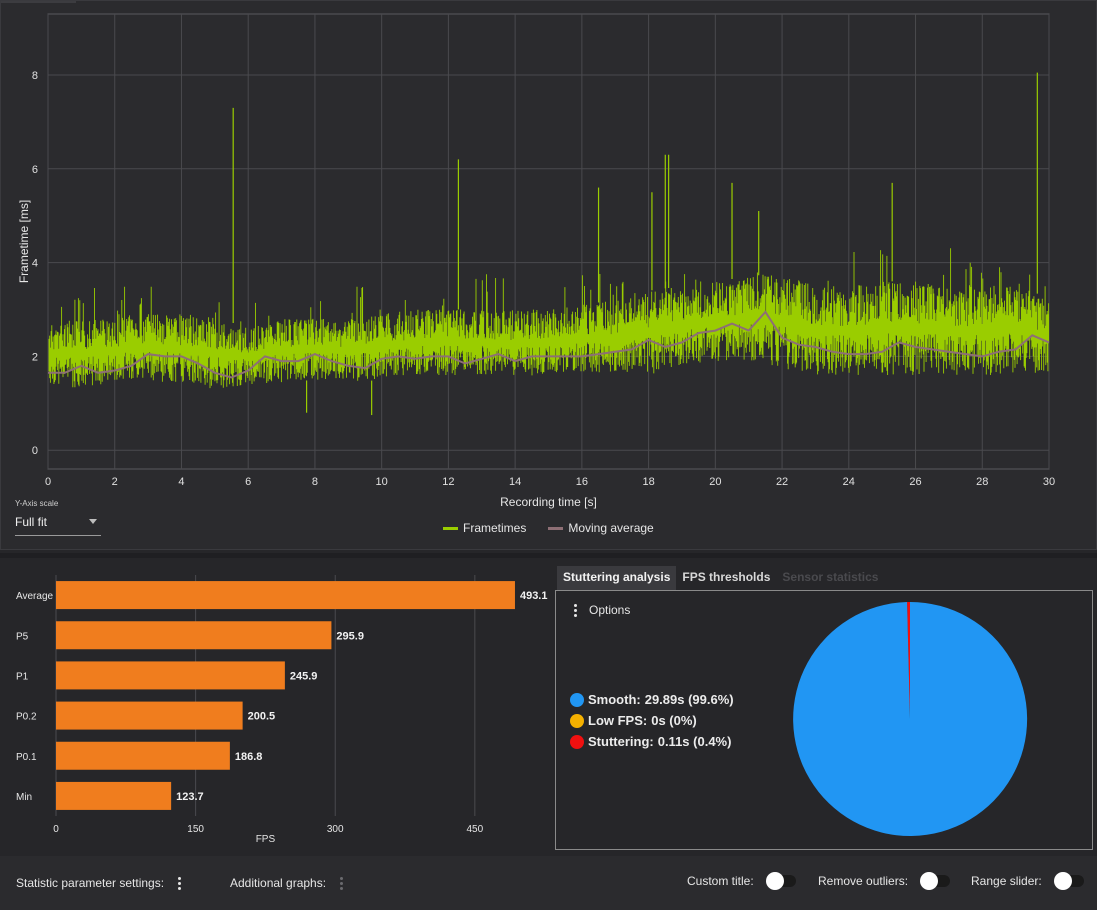 This screenshot has height=910, width=1097. I want to click on y-tick-label: 8, so click(35, 76).